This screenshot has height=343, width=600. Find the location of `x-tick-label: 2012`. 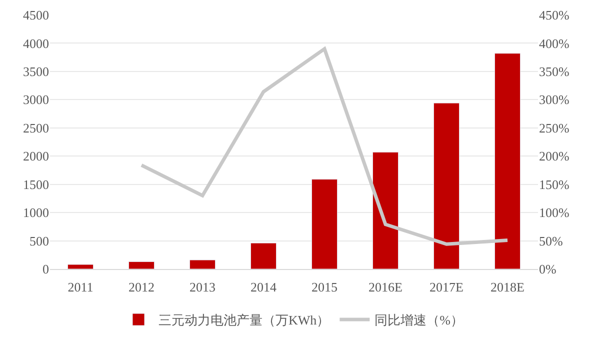

x-tick-label: 2012 is located at coordinates (141, 287).